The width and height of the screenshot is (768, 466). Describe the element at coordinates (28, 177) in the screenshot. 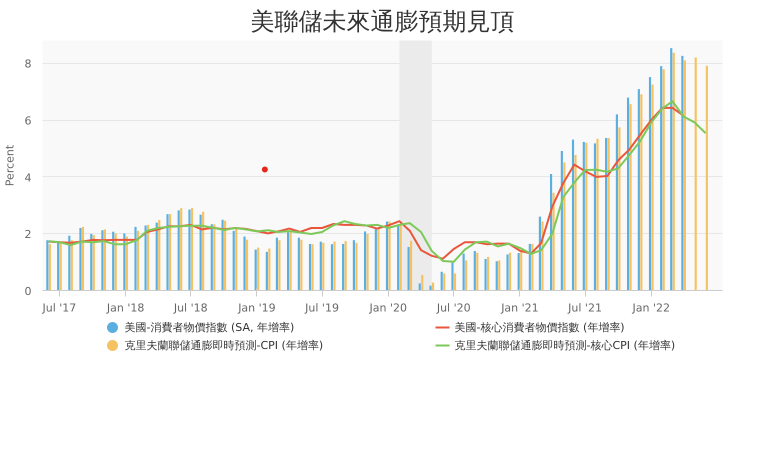

I see `y-tick-label: 4` at that location.